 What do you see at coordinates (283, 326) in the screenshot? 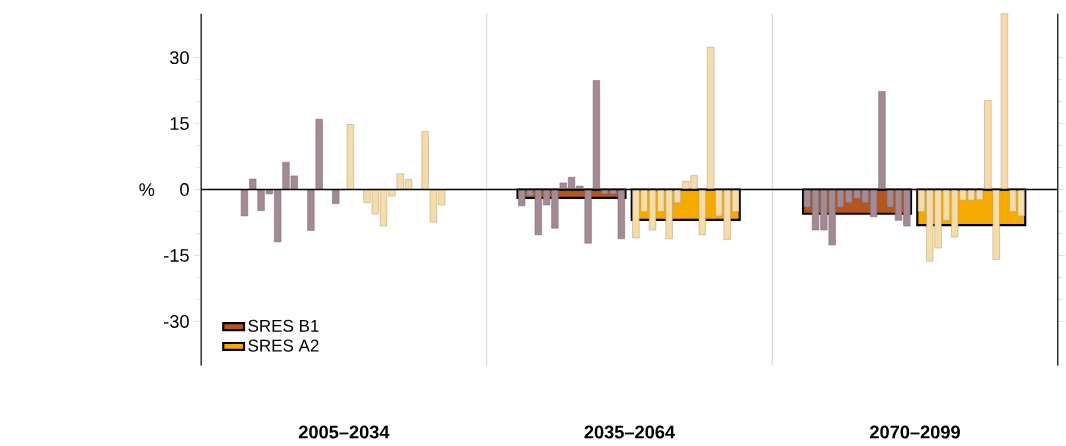
I see `legend-label: SRES B1` at bounding box center [283, 326].